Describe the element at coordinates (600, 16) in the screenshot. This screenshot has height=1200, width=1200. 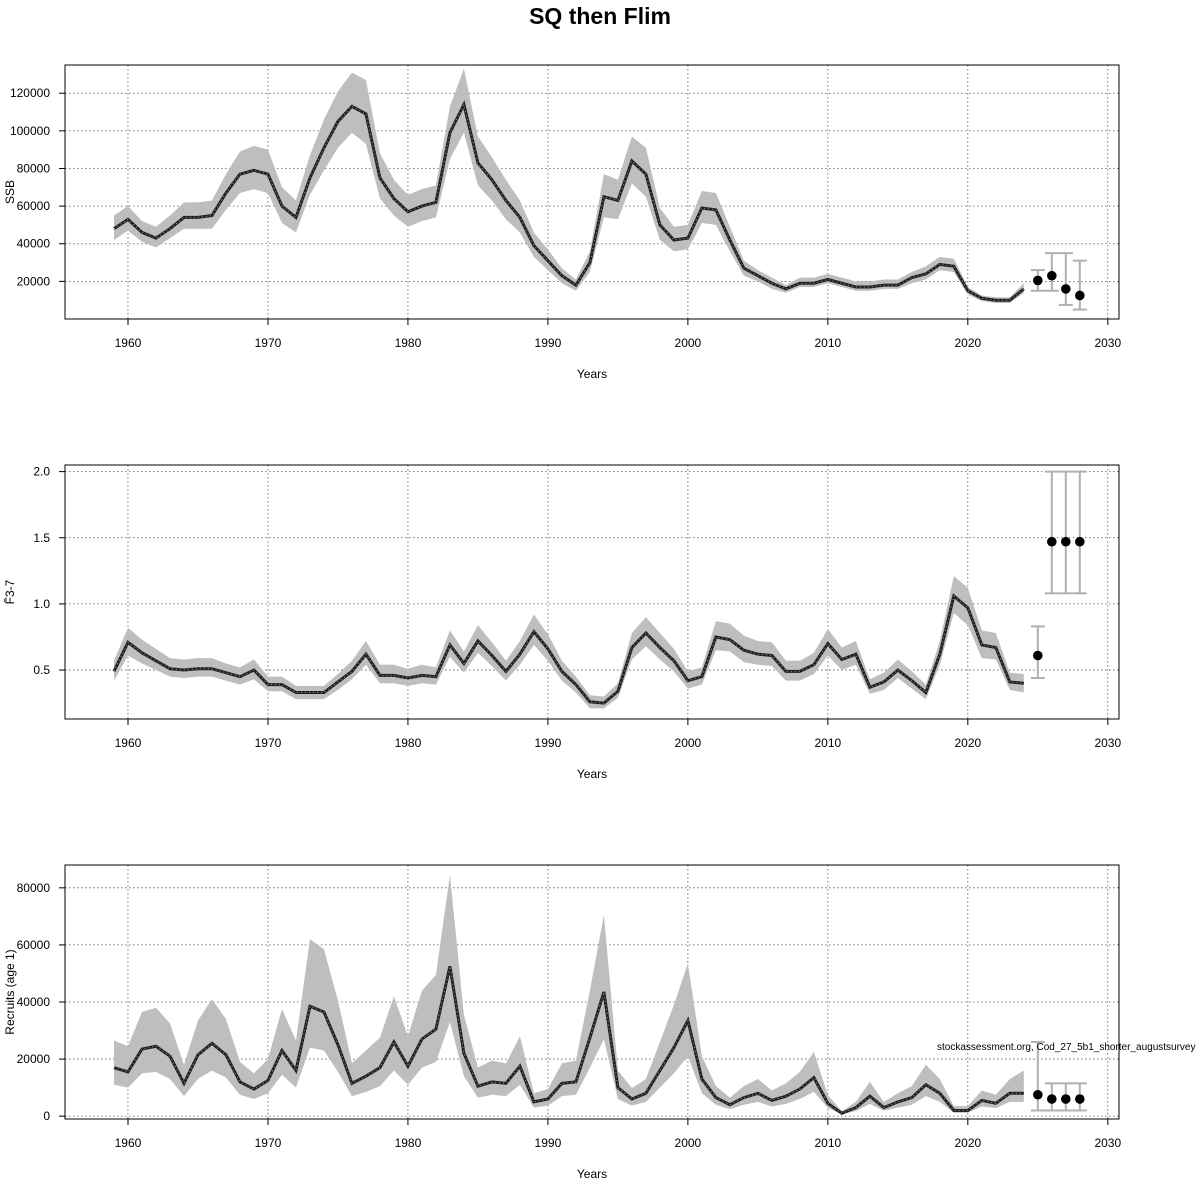
I see `chart-title: SQ then Flim` at that location.